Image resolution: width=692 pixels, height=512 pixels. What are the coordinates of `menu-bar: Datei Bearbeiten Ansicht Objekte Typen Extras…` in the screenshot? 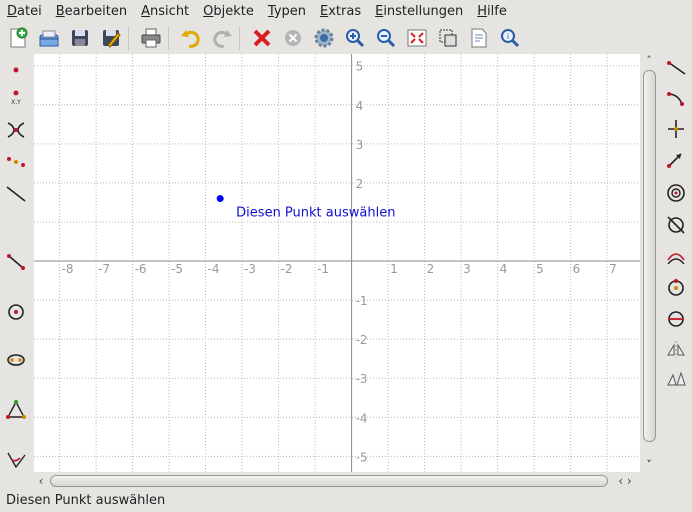 It's located at (346, 11).